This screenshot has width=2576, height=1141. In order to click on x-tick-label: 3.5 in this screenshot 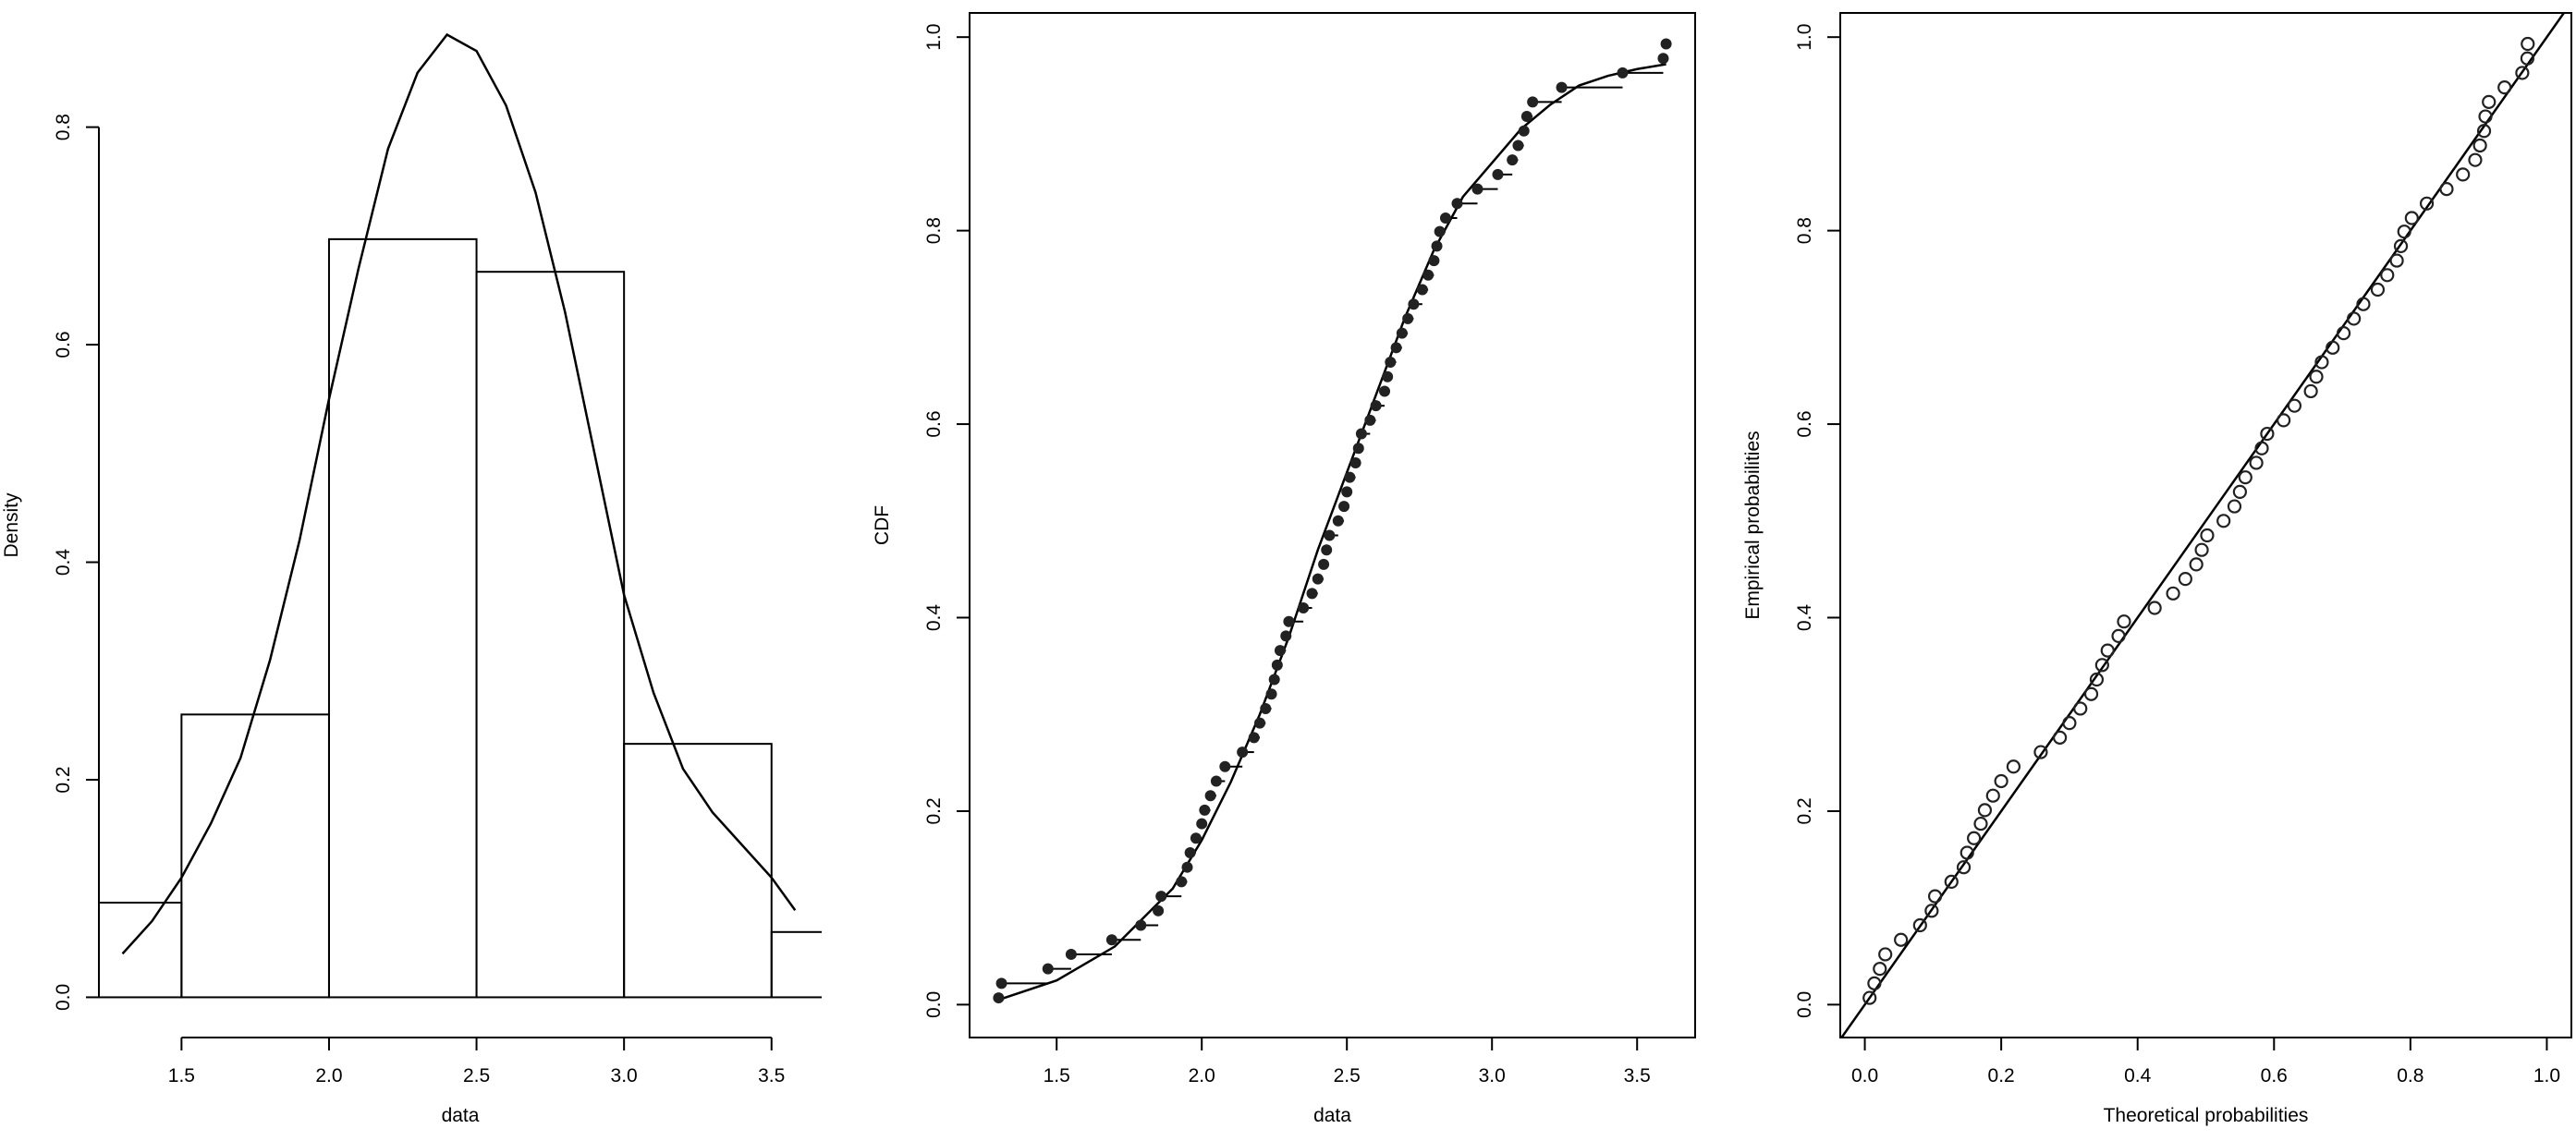, I will do `click(771, 1075)`.